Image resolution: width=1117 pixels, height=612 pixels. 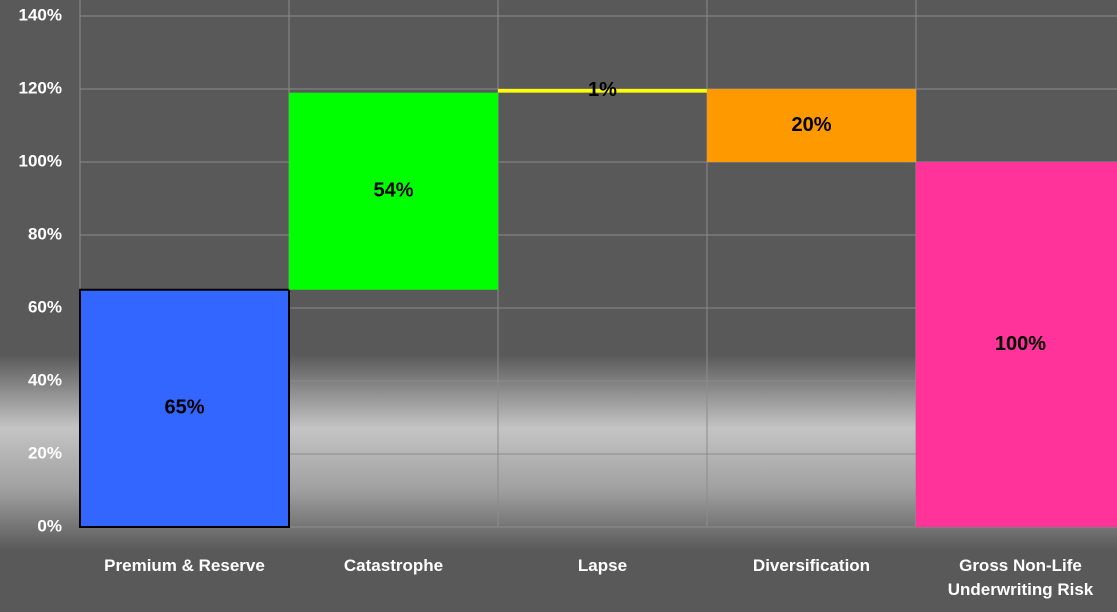 I want to click on y-tick-label: 60%, so click(x=45, y=306).